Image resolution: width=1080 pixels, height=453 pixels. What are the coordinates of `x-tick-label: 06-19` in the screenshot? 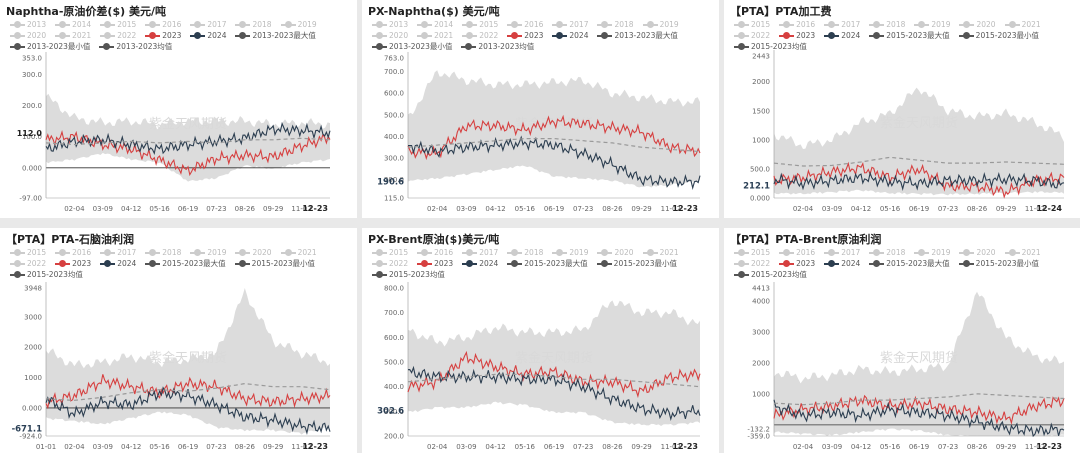 It's located at (554, 447).